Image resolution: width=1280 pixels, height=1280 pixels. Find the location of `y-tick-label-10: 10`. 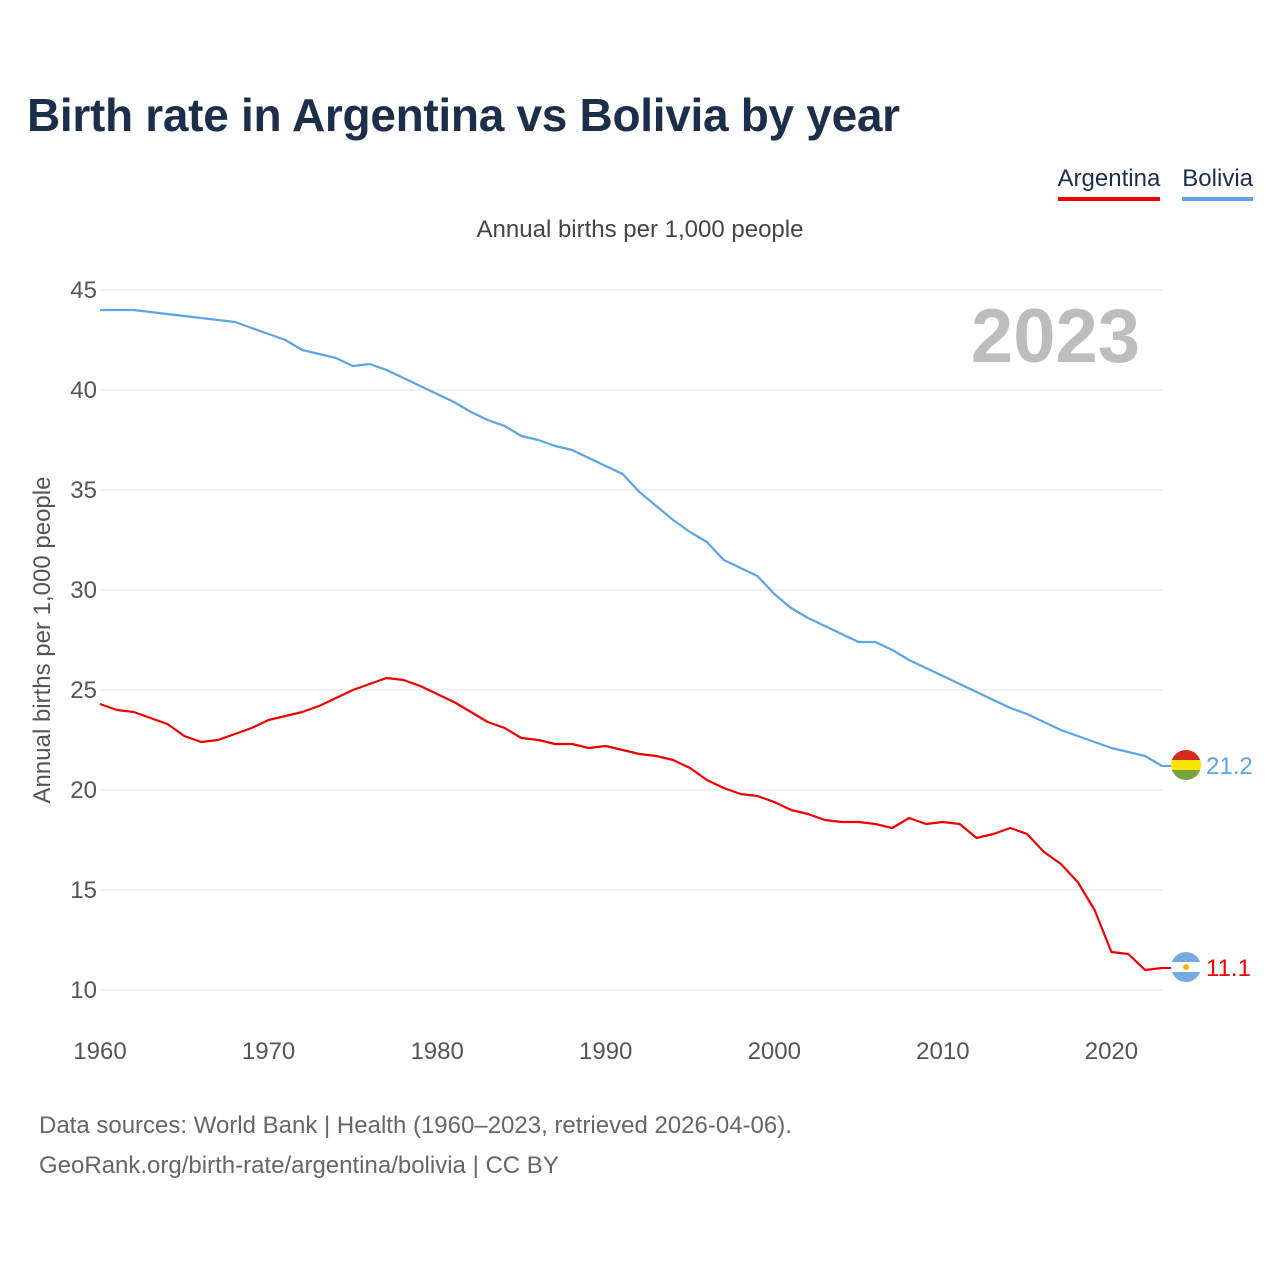

y-tick-label-10: 10 is located at coordinates (83, 990).